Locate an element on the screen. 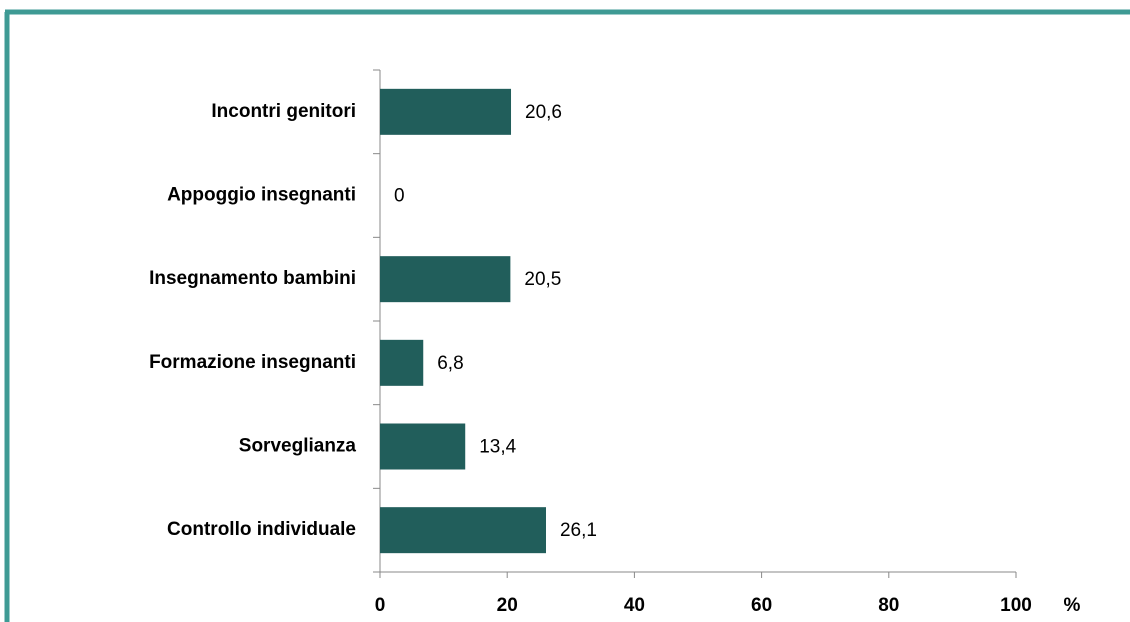  value-label: 13,4 is located at coordinates (497, 447).